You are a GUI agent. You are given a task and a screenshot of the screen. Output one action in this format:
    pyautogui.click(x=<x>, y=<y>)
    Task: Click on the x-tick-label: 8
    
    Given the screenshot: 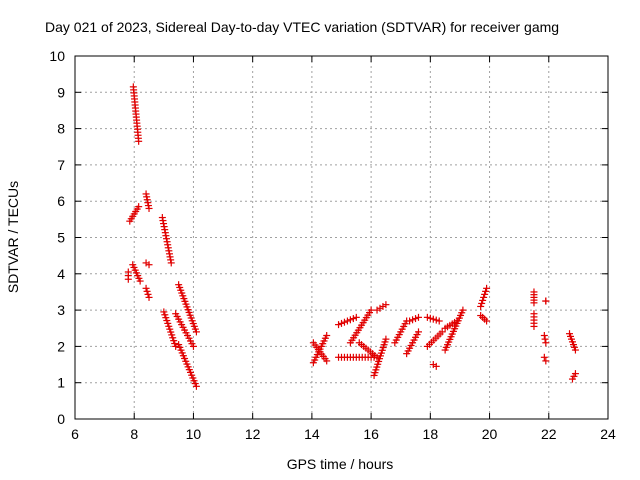 What is the action you would take?
    pyautogui.click(x=134, y=434)
    